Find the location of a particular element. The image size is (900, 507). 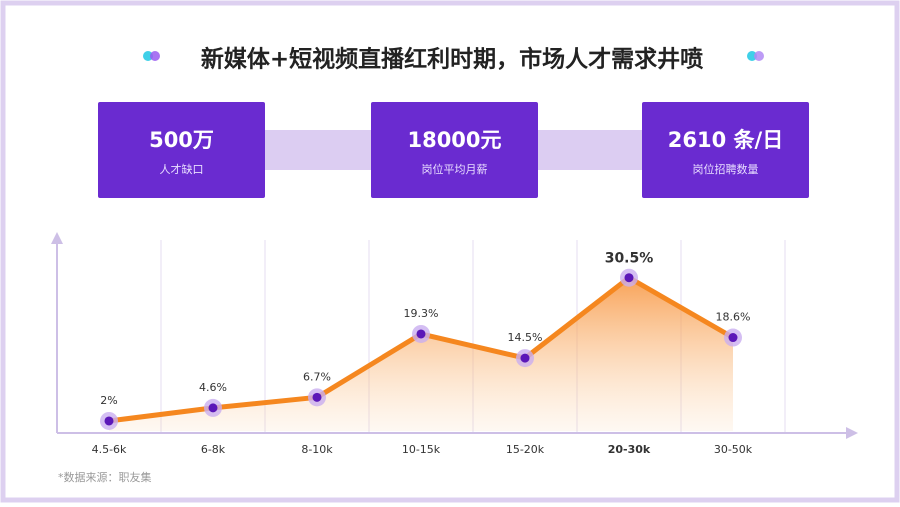

x-tick-label: 4.5-6k is located at coordinates (109, 449).